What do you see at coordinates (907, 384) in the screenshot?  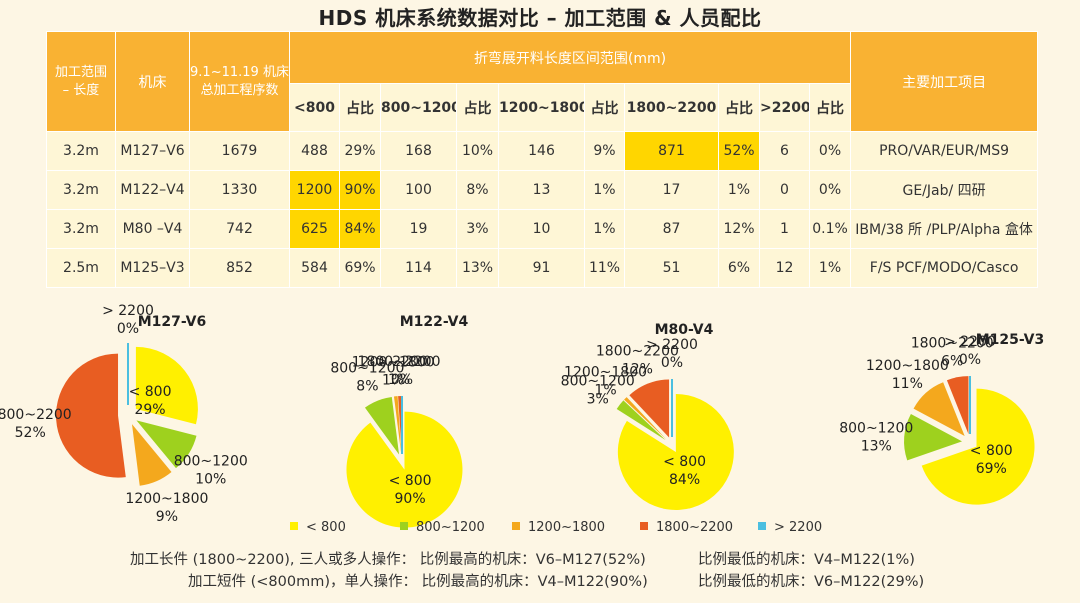 I see `slice-value-label: 11%` at bounding box center [907, 384].